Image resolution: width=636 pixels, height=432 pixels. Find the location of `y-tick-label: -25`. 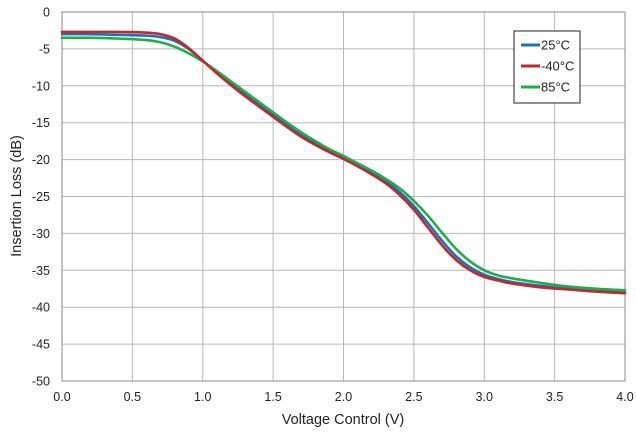

y-tick-label: -25 is located at coordinates (41, 197).